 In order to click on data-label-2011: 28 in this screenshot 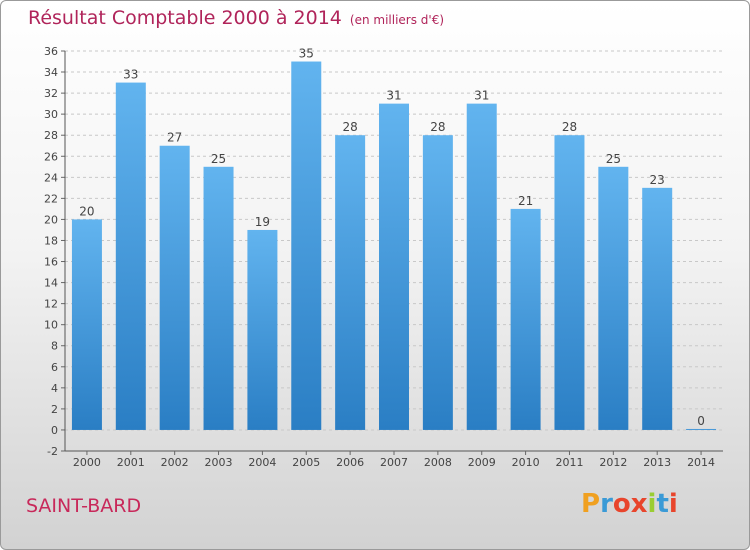, I will do `click(569, 127)`.